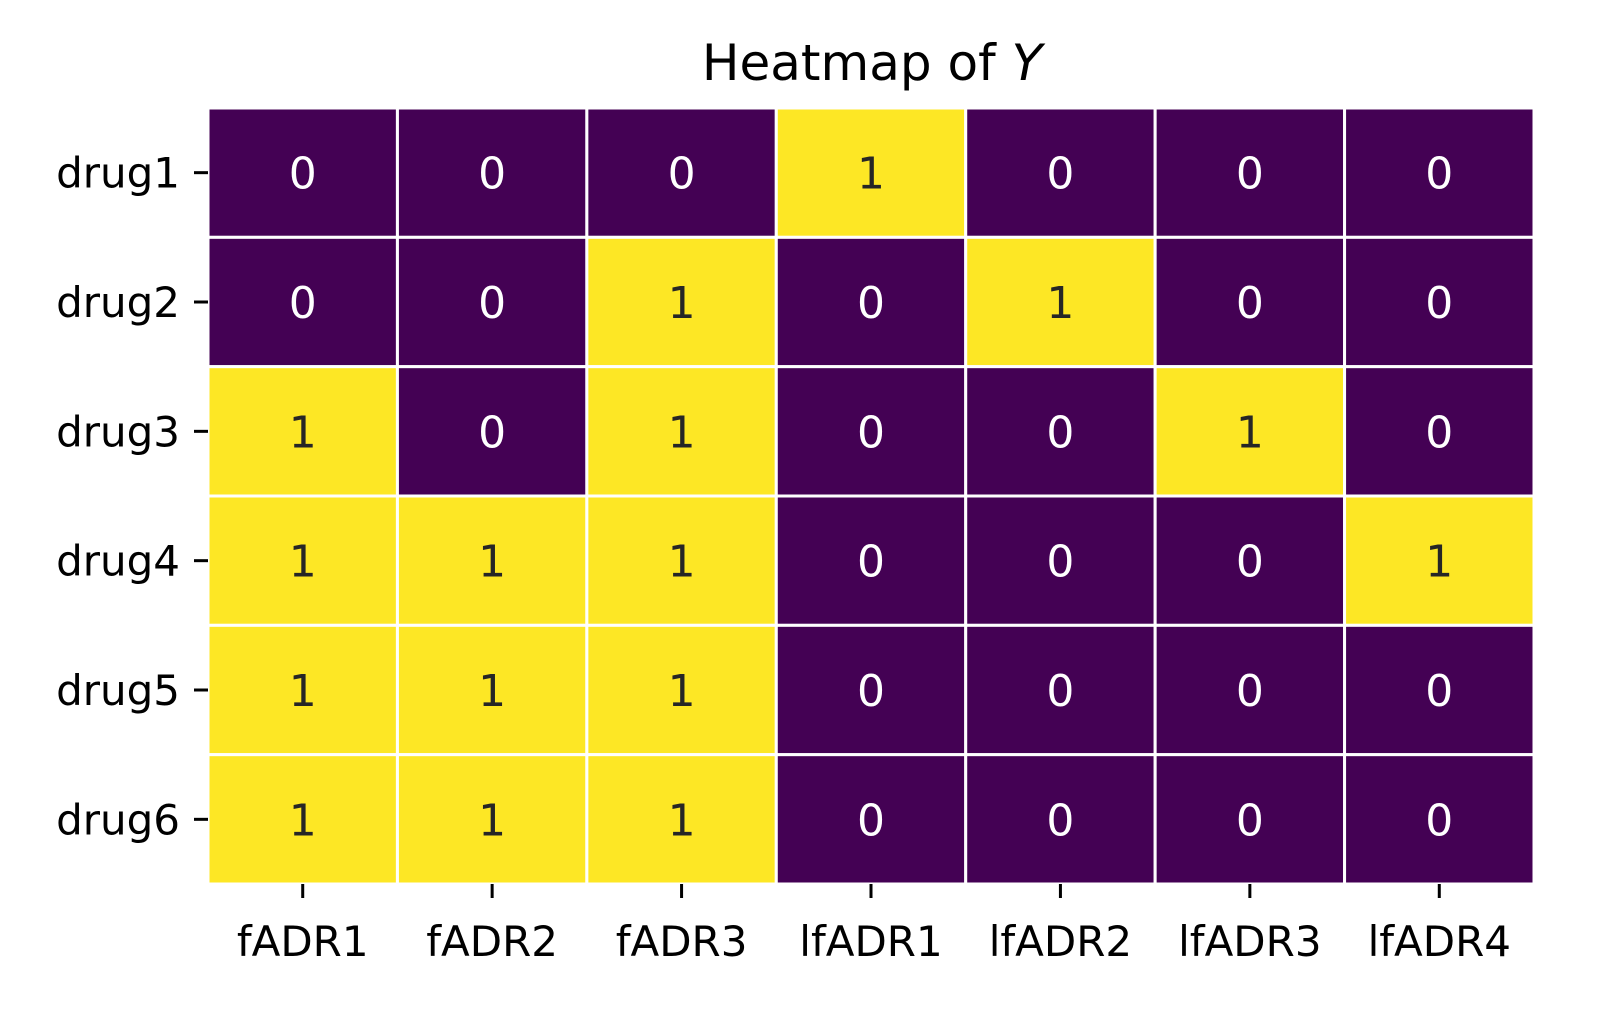  I want to click on heatmap-cell-drug6-lfADR4, so click(1439, 819).